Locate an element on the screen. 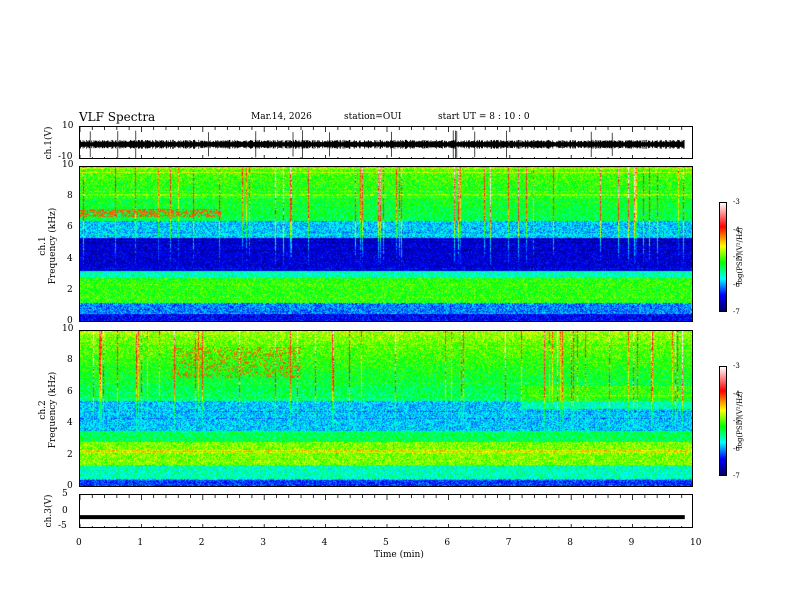 The height and width of the screenshot is (612, 792). ch3-ytick-mid: 0 is located at coordinates (65, 511).